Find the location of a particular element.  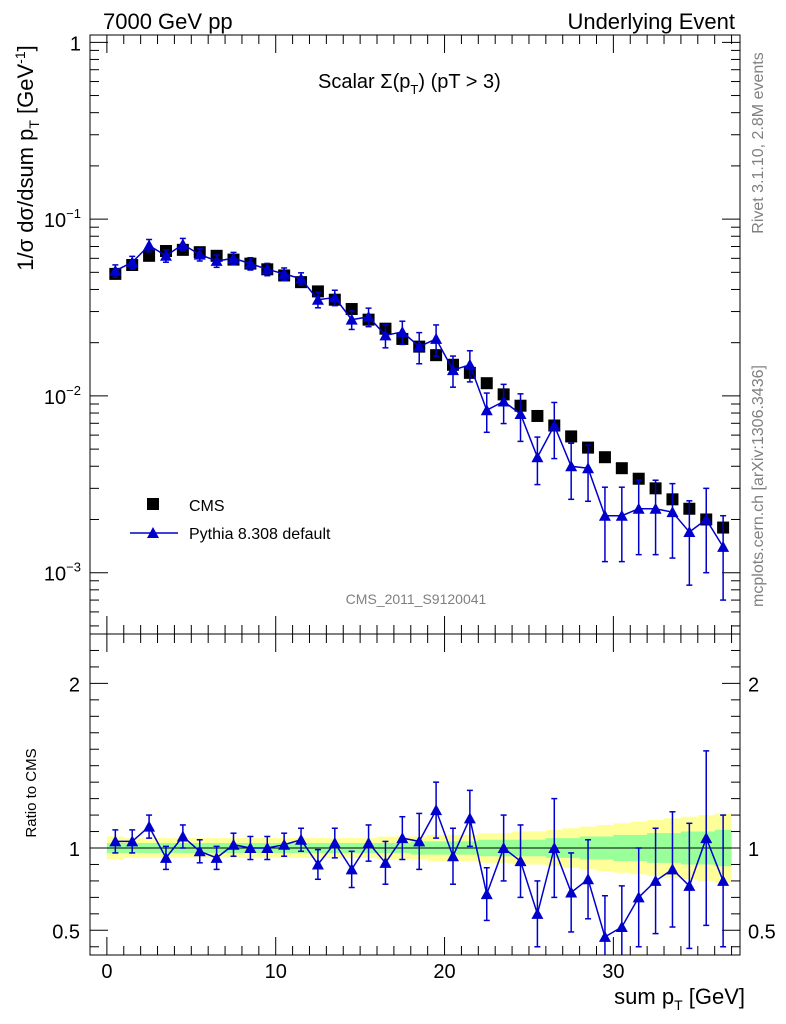

ratio-y-tick-label-left: 1 is located at coordinates (74, 850).